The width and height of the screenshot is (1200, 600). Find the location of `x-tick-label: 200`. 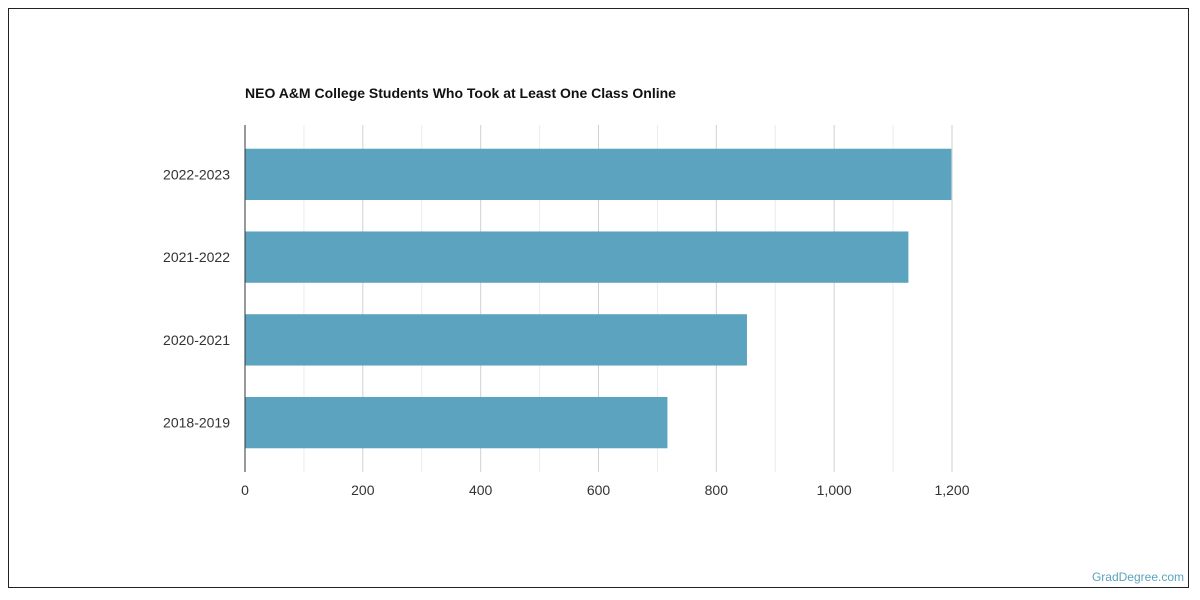

x-tick-label: 200 is located at coordinates (363, 490).